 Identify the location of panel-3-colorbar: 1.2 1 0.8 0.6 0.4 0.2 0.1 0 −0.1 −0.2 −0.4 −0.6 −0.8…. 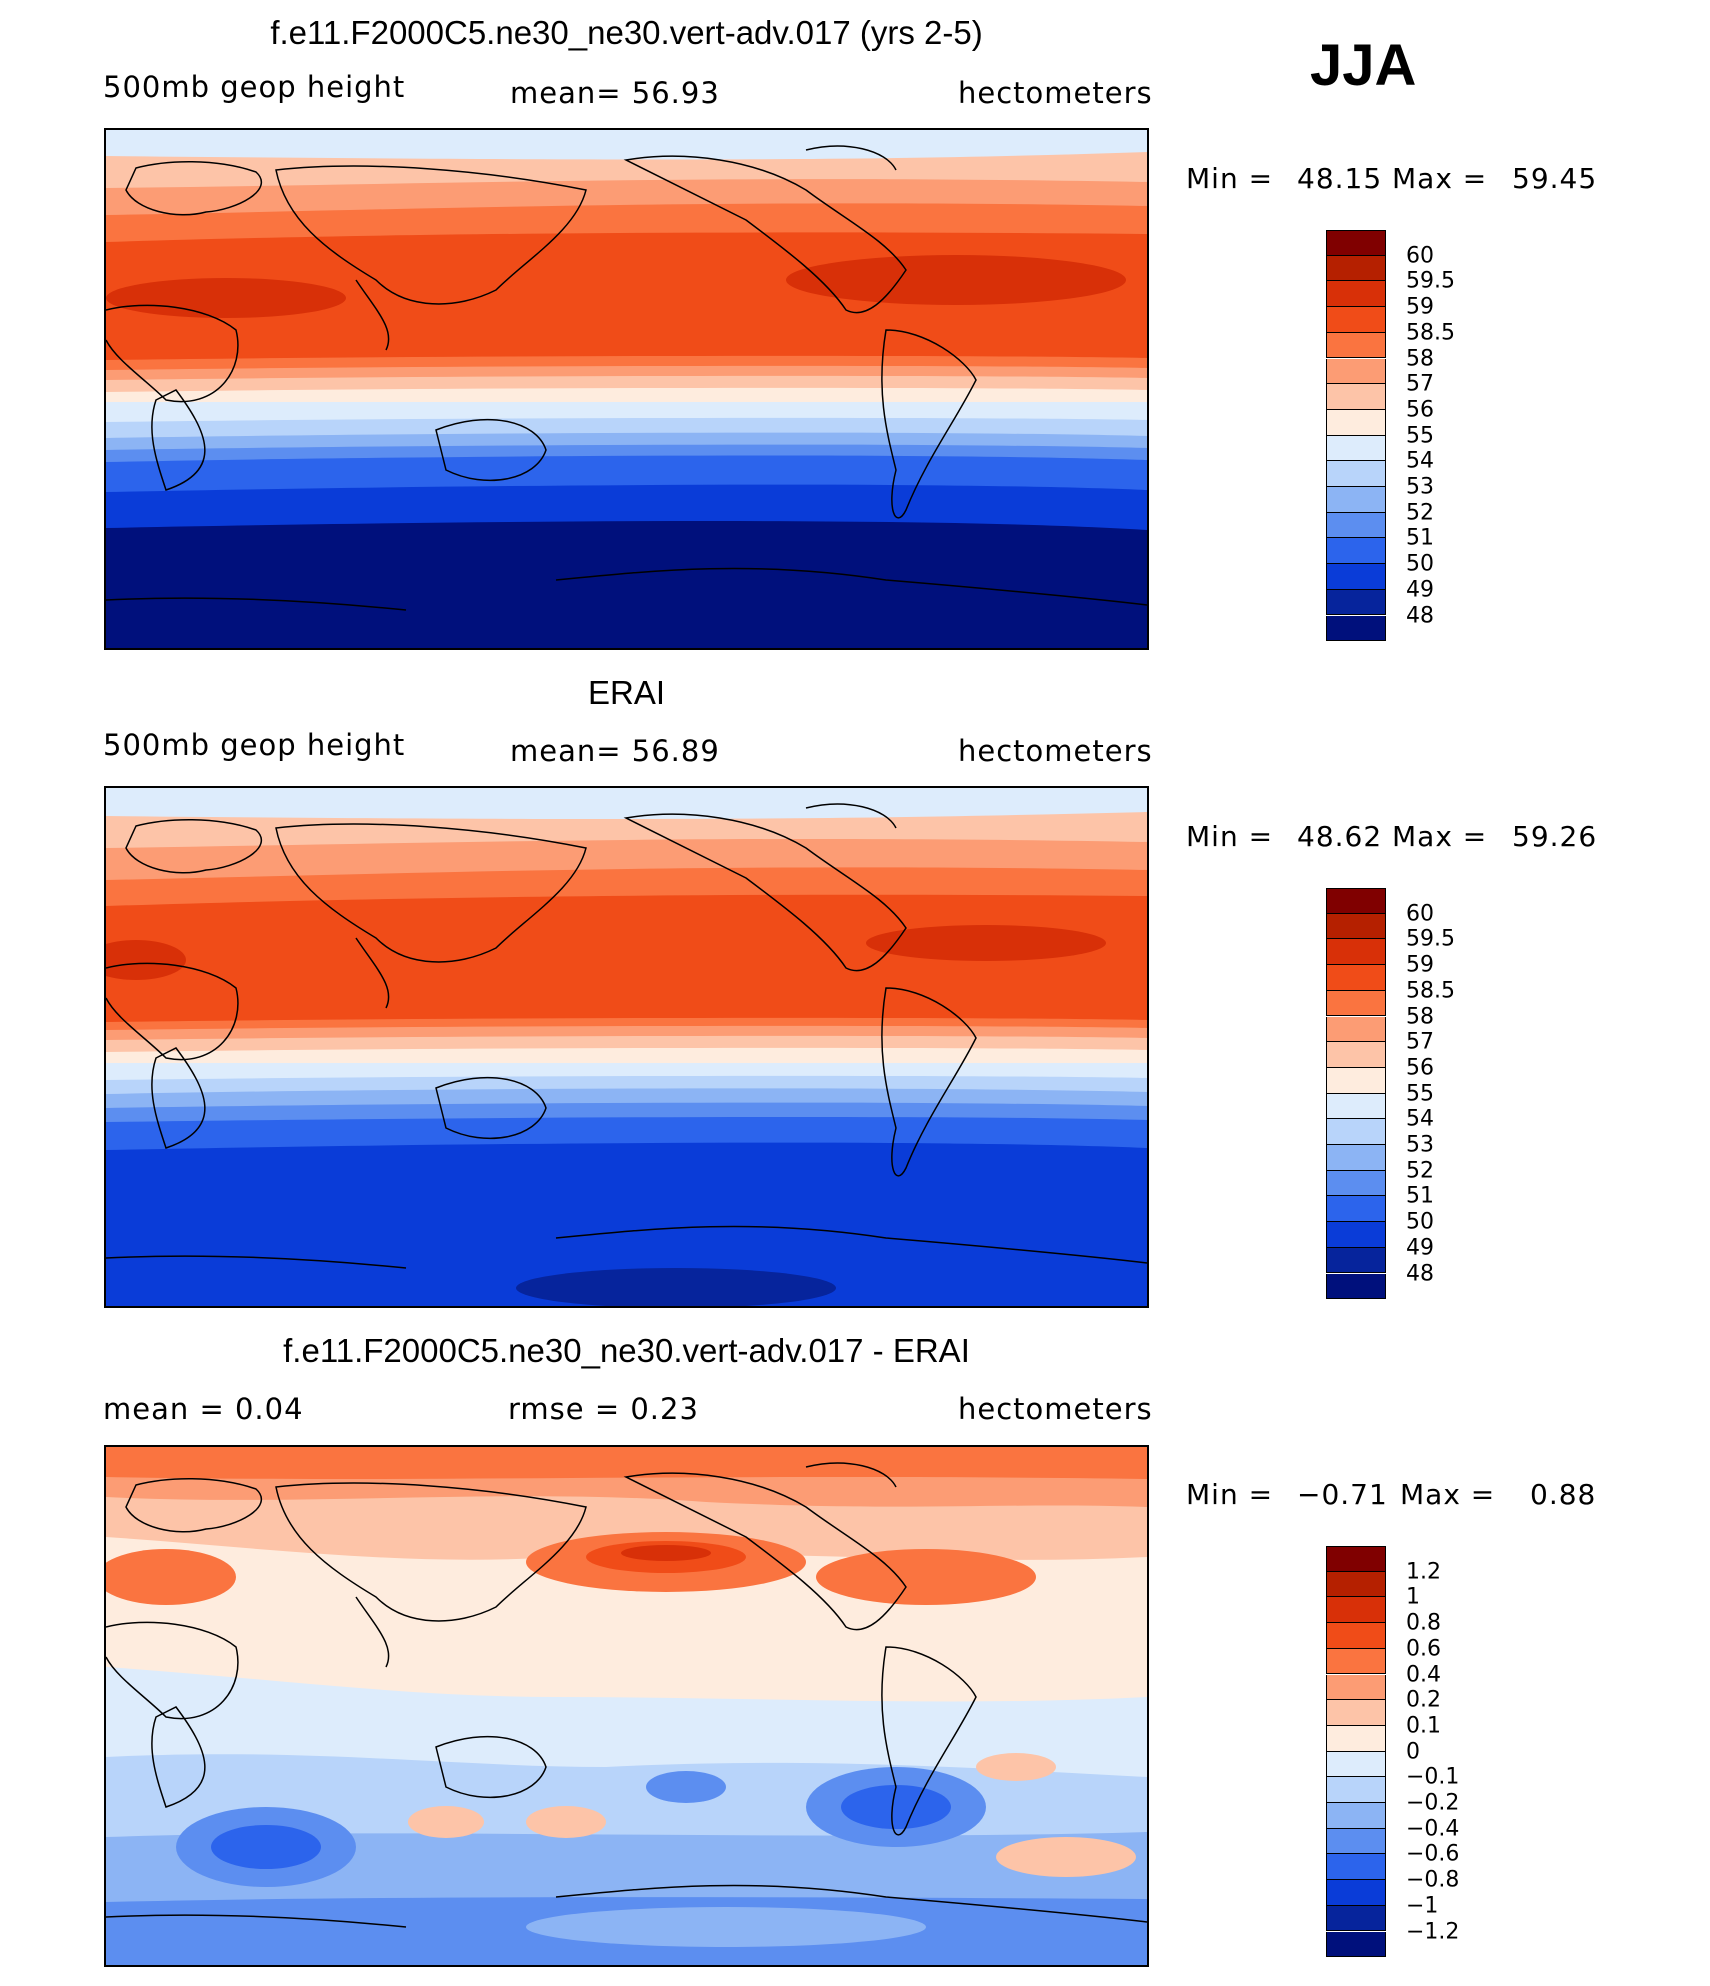
(1392, 1752).